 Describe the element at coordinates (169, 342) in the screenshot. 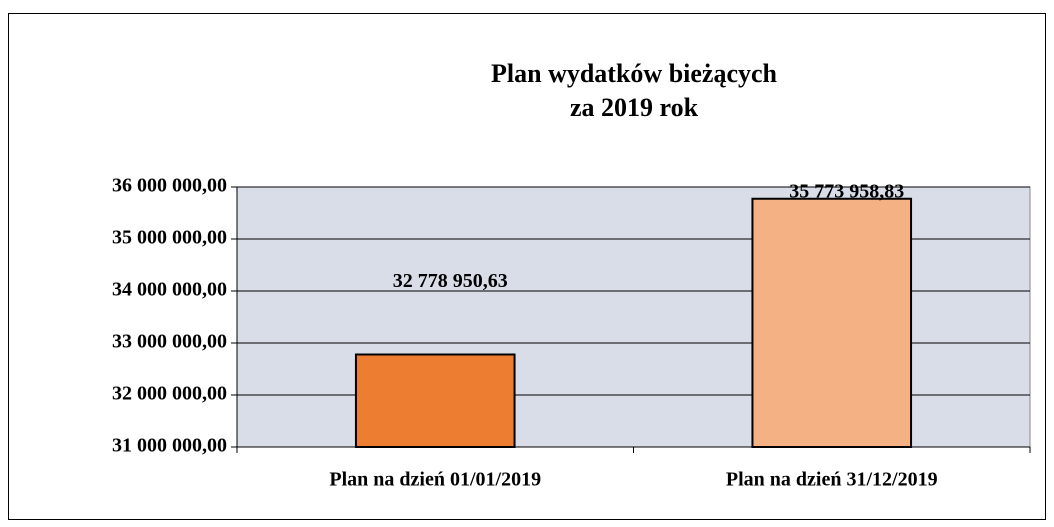

I see `y-tick-label: 33 000 000,00` at that location.